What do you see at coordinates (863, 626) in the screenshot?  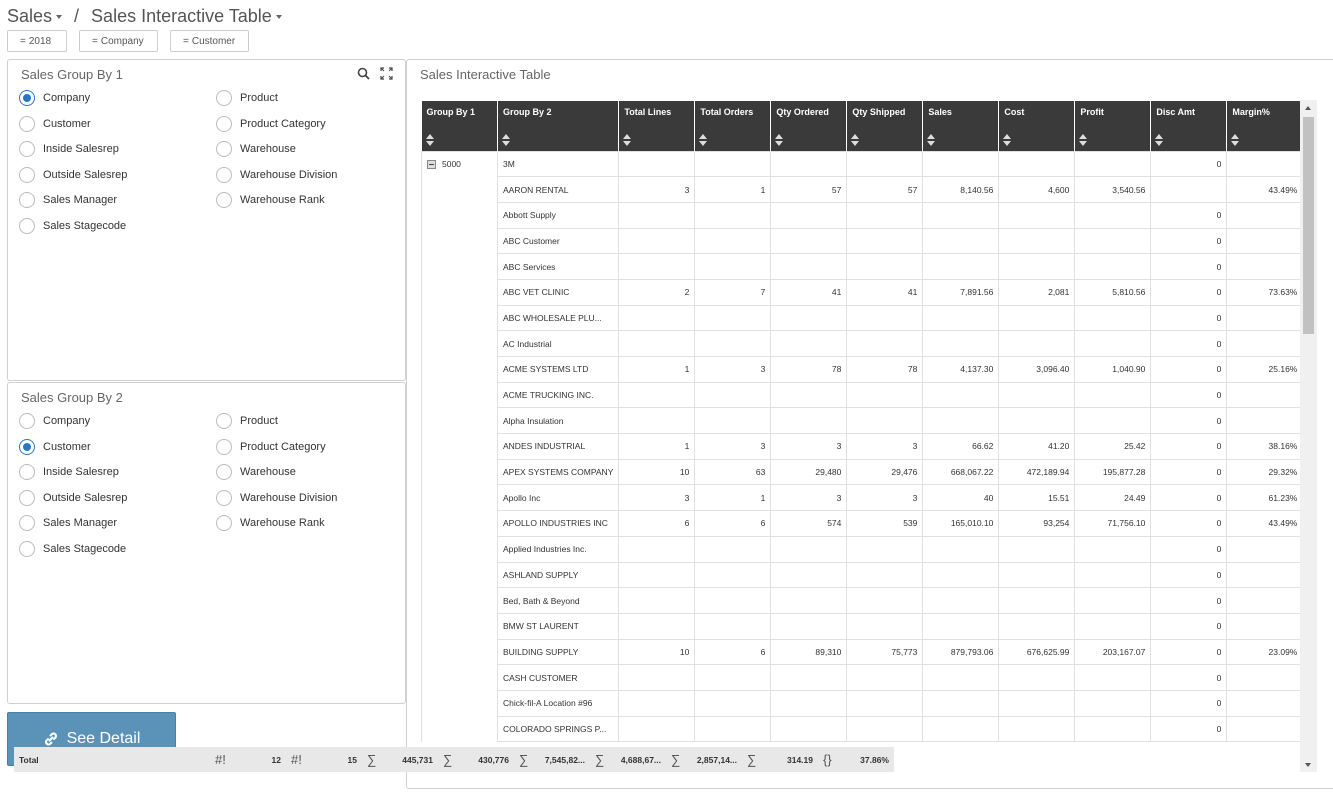 I see `table-row: BMW ST LAURENT 0` at bounding box center [863, 626].